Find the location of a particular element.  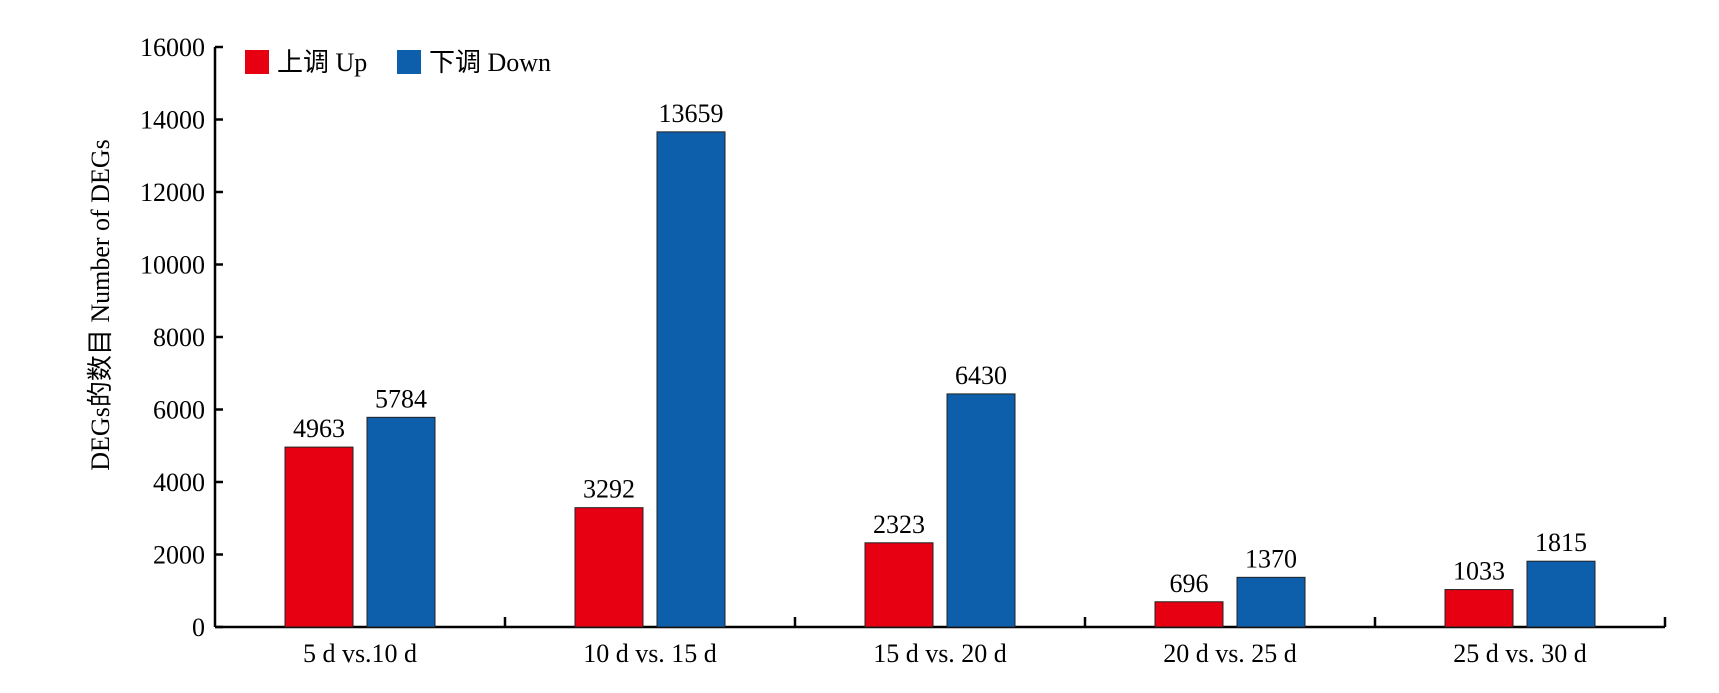

legend-swatch-up is located at coordinates (257, 62).